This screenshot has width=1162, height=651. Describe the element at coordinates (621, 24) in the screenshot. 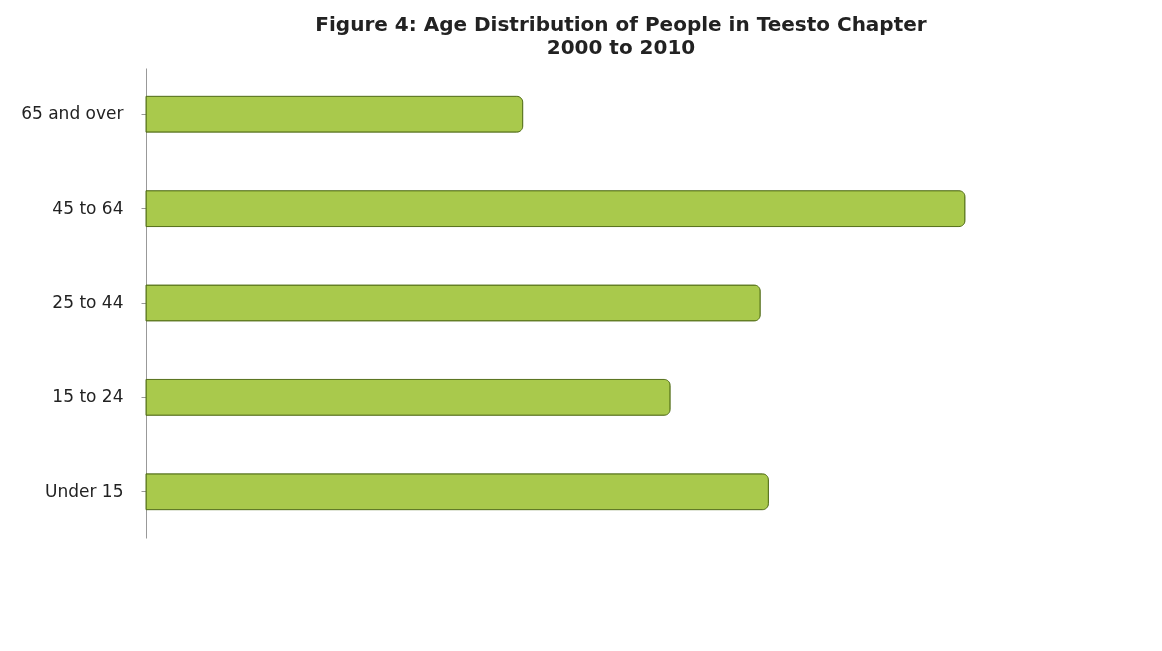

I see `chart-title: Figure 4: Age Distribution of People in Teesto Chapter` at that location.